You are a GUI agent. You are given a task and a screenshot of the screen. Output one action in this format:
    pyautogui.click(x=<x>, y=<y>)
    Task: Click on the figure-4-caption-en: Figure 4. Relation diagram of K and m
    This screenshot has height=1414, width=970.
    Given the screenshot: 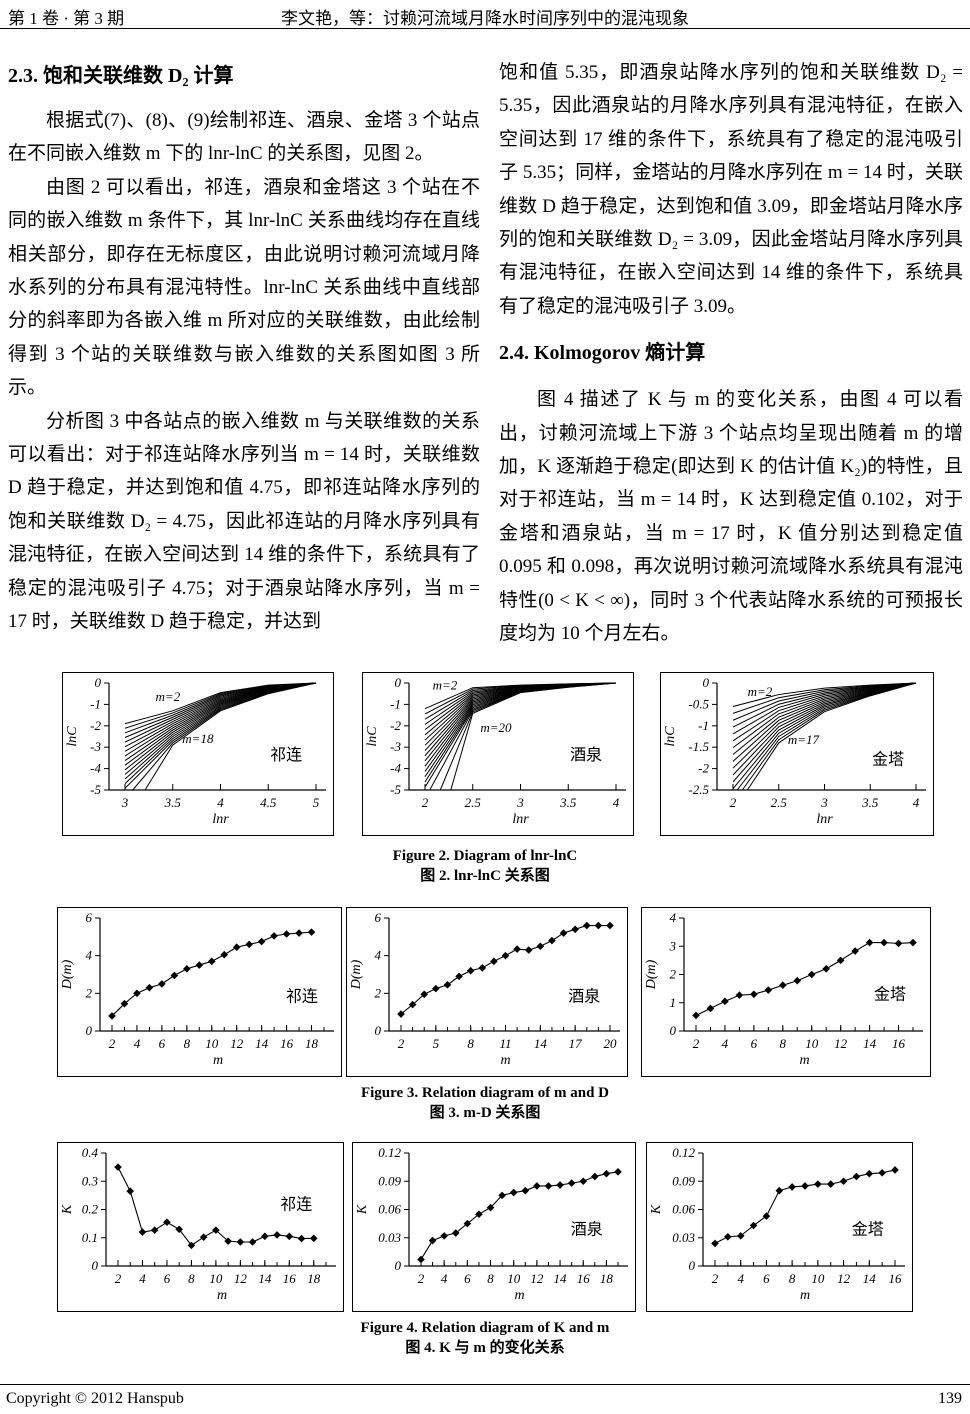 What is the action you would take?
    pyautogui.click(x=485, y=1328)
    